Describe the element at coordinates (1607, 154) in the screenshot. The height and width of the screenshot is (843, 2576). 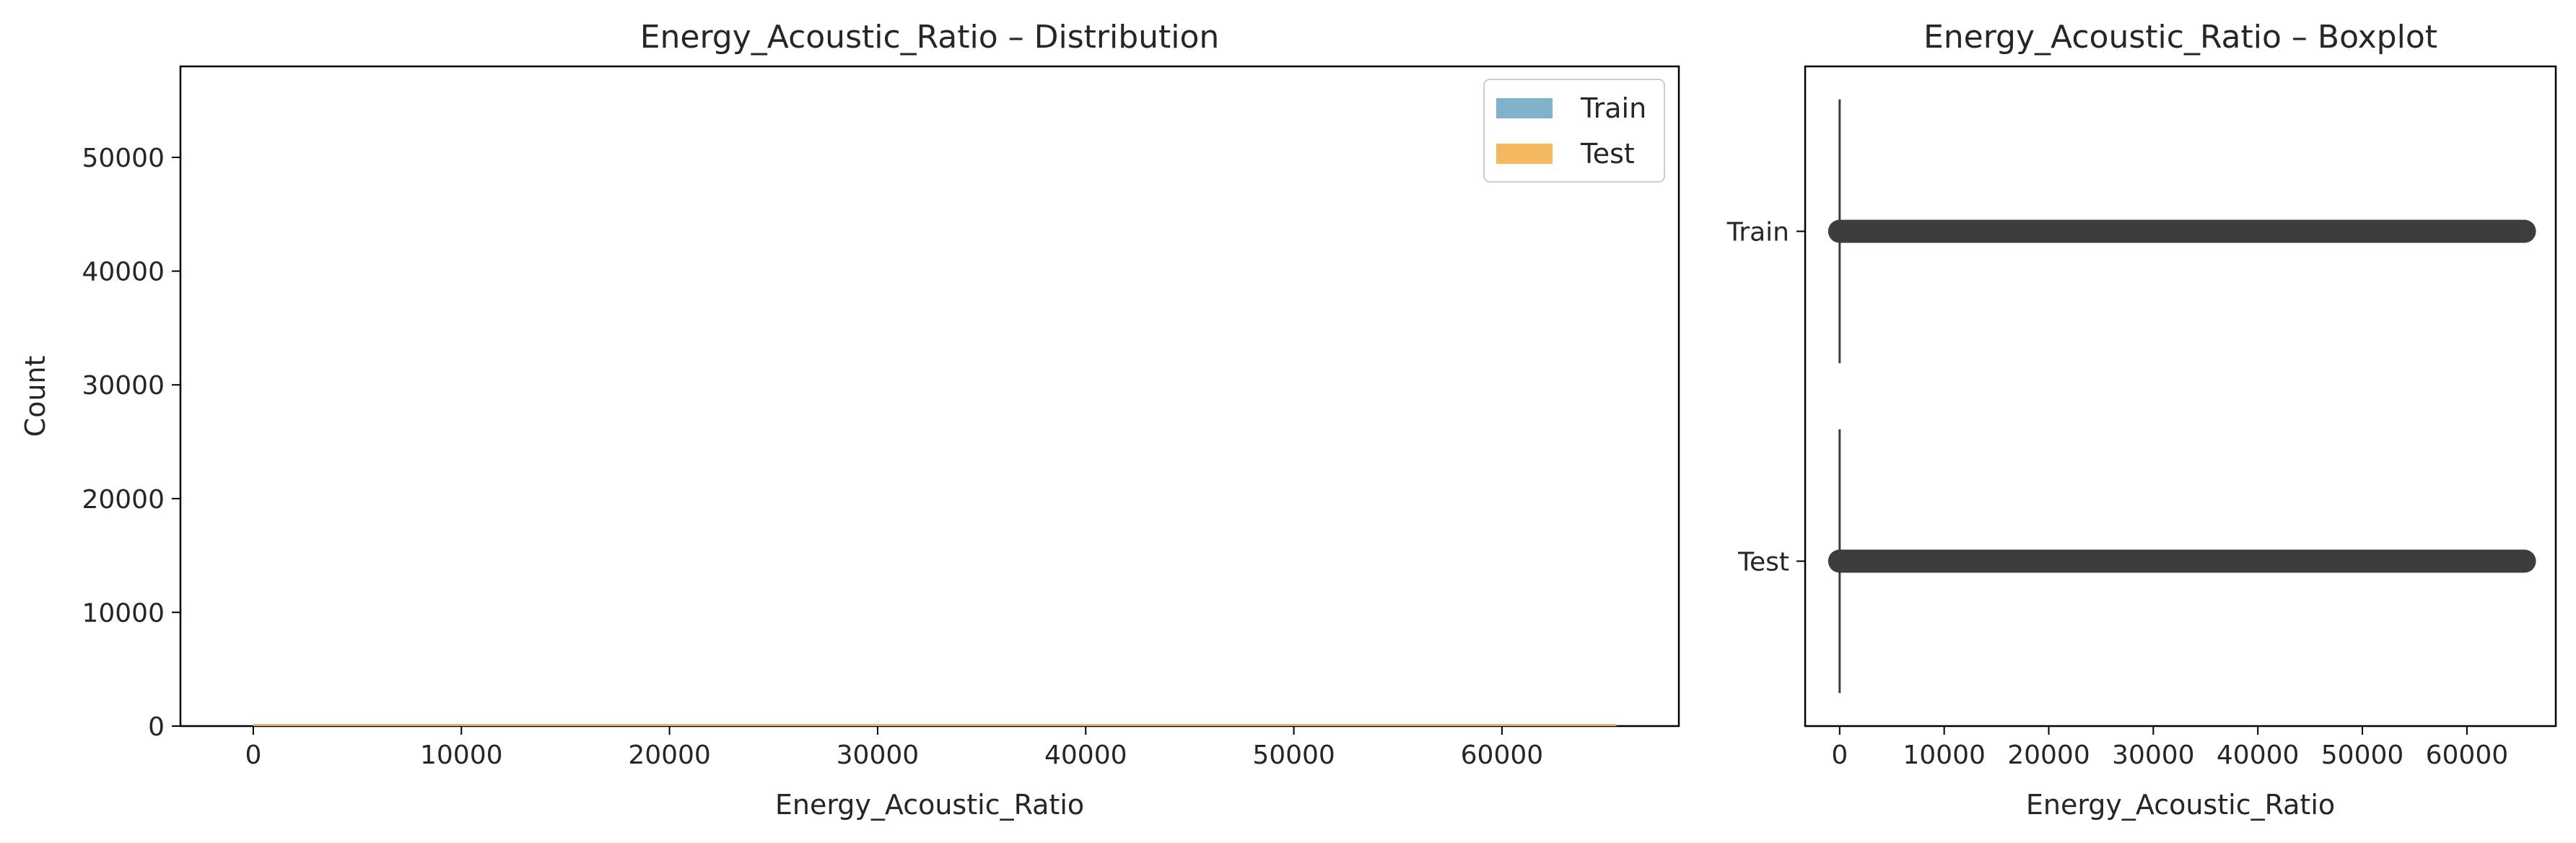
I see `legend-label-test: Test` at that location.